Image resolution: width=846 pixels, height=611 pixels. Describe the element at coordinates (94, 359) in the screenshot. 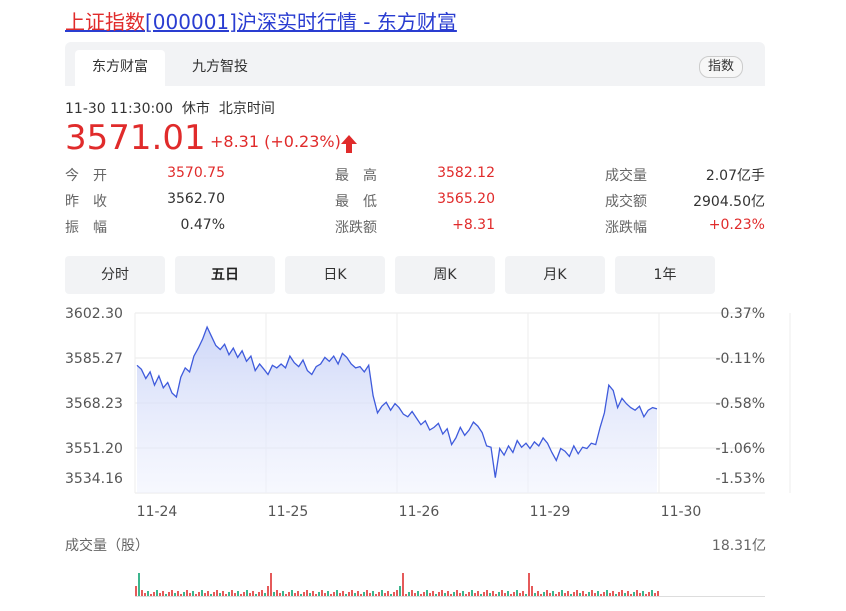

I see `y-tick-label: 3585.27` at that location.